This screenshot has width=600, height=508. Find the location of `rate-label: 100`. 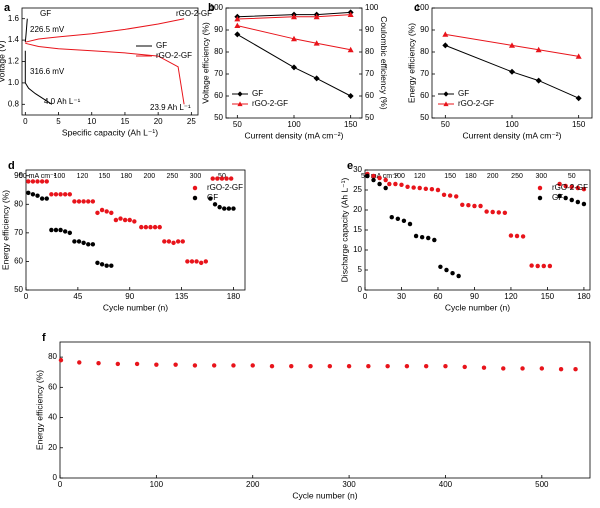

rate-label: 100 is located at coordinates (399, 176).